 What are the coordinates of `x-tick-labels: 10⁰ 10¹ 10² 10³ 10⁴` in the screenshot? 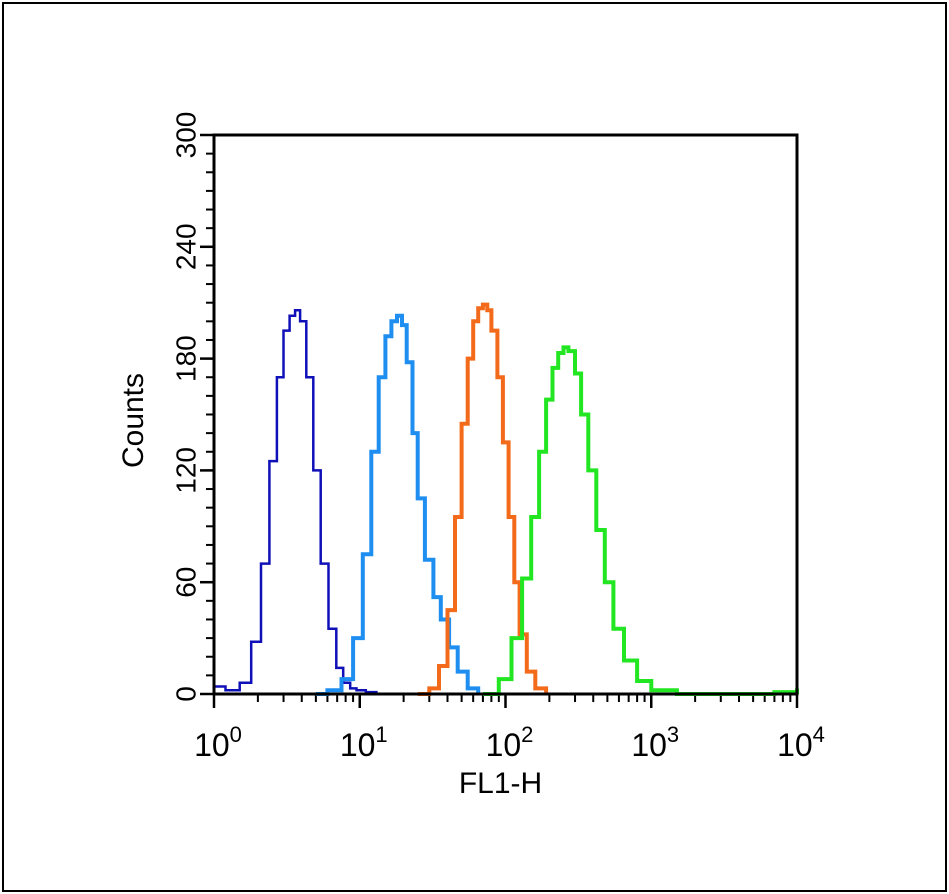 It's located at (509, 742).